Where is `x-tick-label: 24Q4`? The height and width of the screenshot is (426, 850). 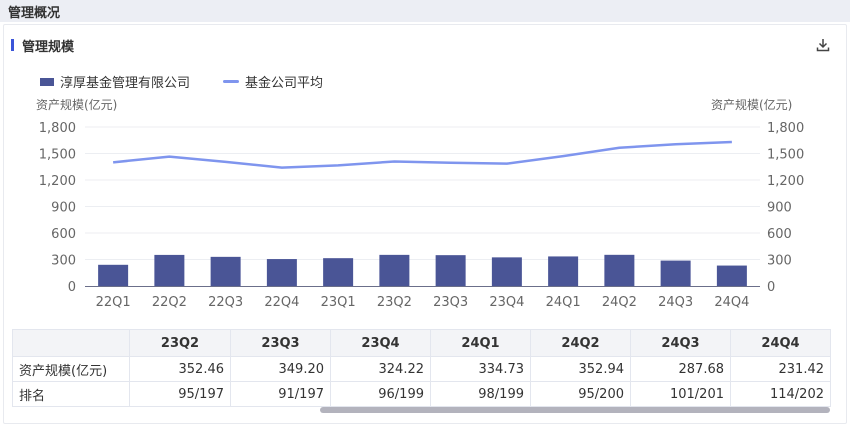 x-tick-label: 24Q4 is located at coordinates (731, 302).